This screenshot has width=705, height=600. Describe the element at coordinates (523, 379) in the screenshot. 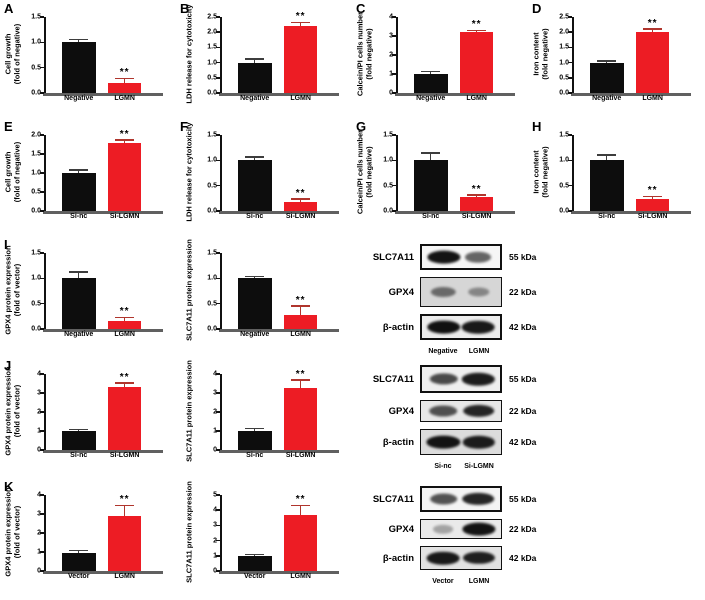

I see `molecular-weight-label: 55 kDa` at that location.